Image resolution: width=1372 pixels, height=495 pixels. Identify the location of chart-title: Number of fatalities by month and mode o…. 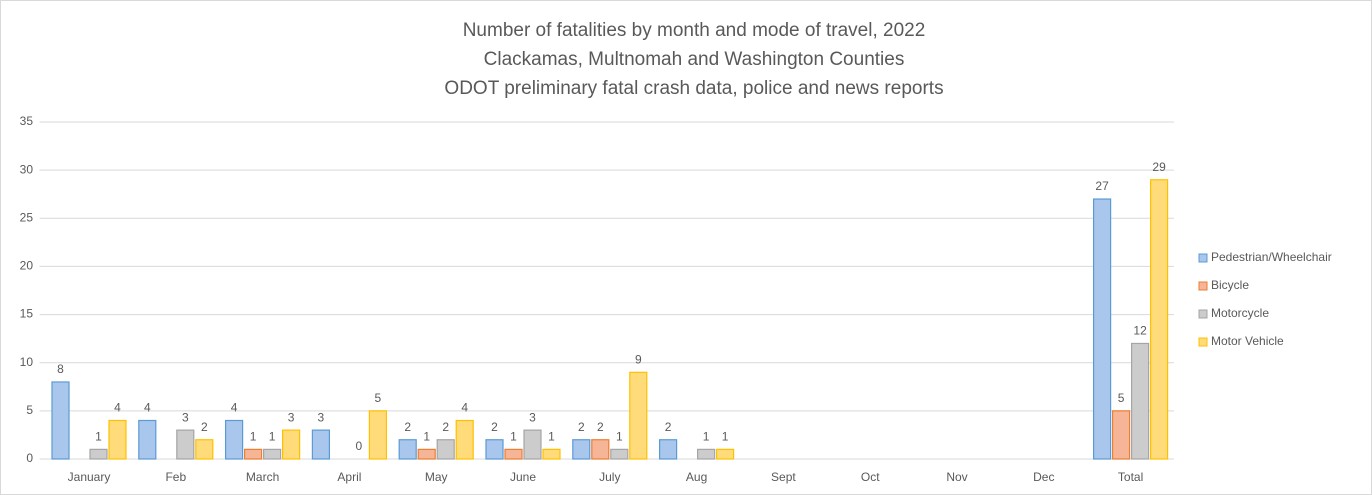
(694, 30).